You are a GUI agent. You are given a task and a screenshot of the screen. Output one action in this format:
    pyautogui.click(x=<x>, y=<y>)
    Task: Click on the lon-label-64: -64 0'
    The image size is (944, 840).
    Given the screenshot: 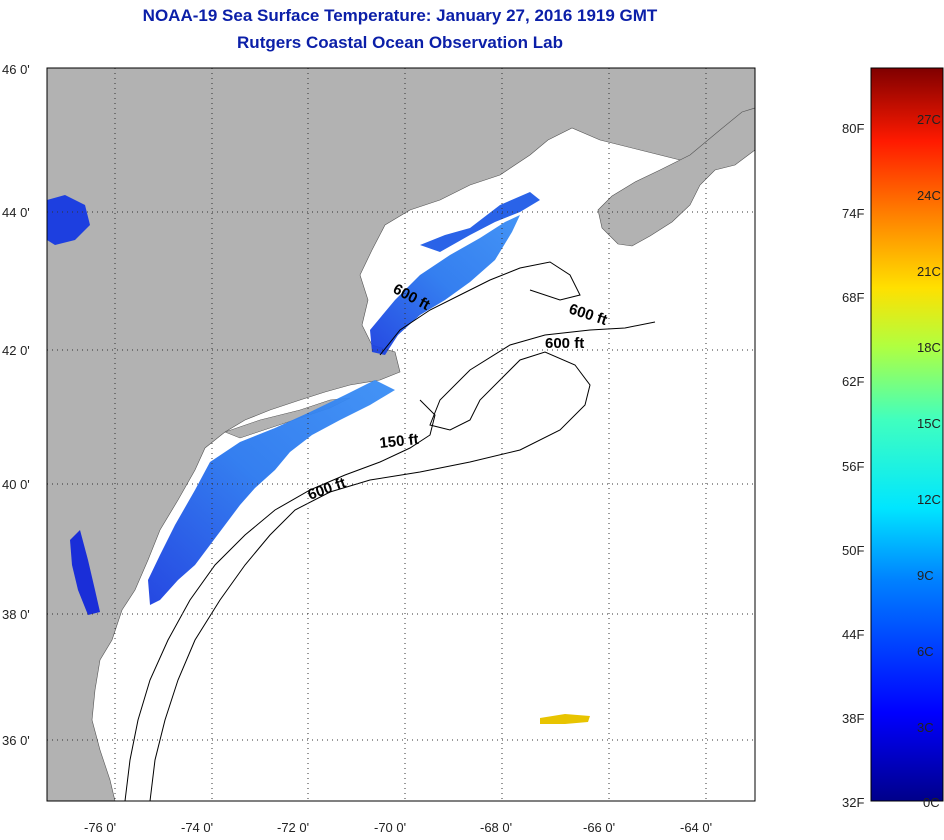 What is the action you would take?
    pyautogui.click(x=696, y=827)
    